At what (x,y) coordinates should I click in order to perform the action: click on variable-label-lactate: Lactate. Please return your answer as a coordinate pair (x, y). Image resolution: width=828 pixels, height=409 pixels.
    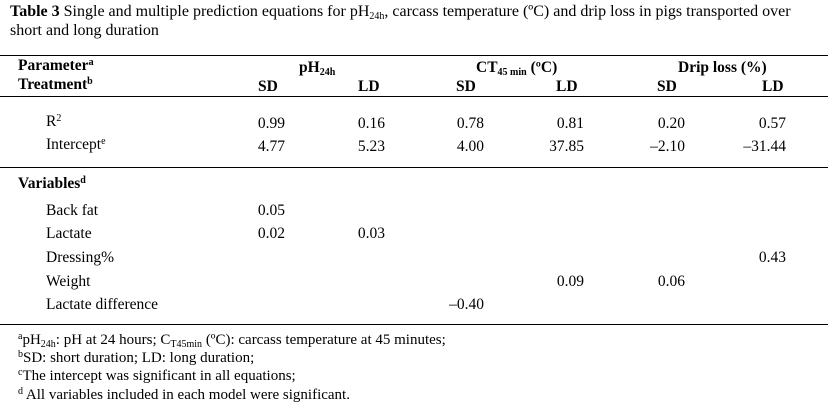
    Looking at the image, I should click on (69, 233).